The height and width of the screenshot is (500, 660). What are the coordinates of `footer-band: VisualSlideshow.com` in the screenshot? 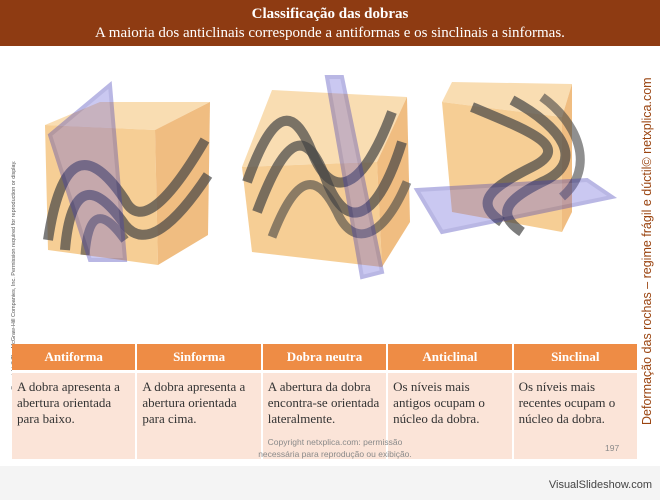 It's located at (330, 483).